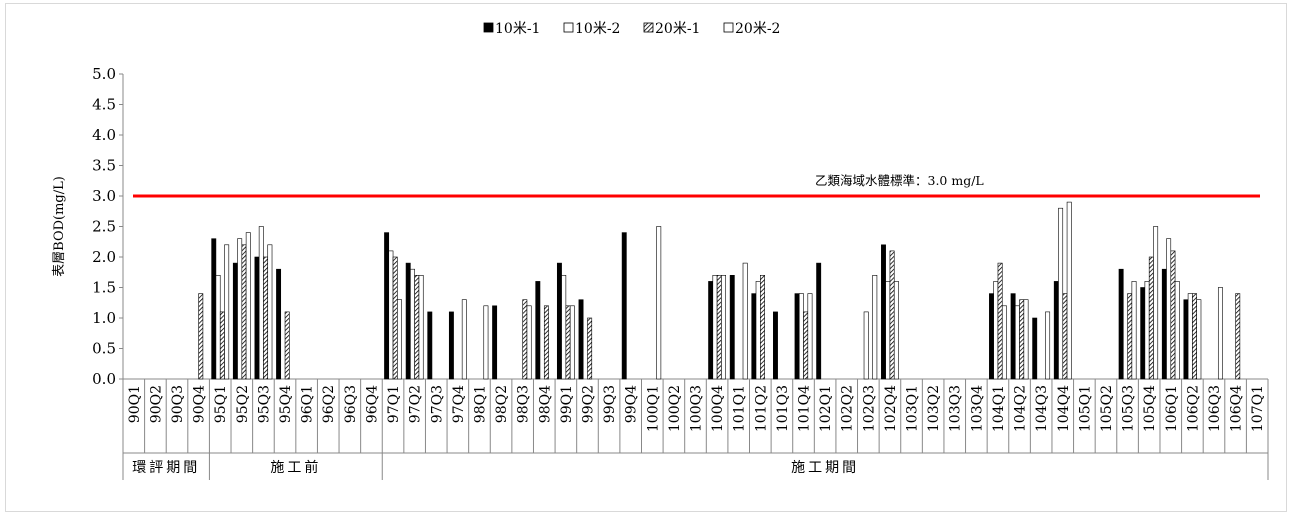 The width and height of the screenshot is (1293, 517). Describe the element at coordinates (351, 404) in the screenshot. I see `x-tick-label: 96Q3` at that location.